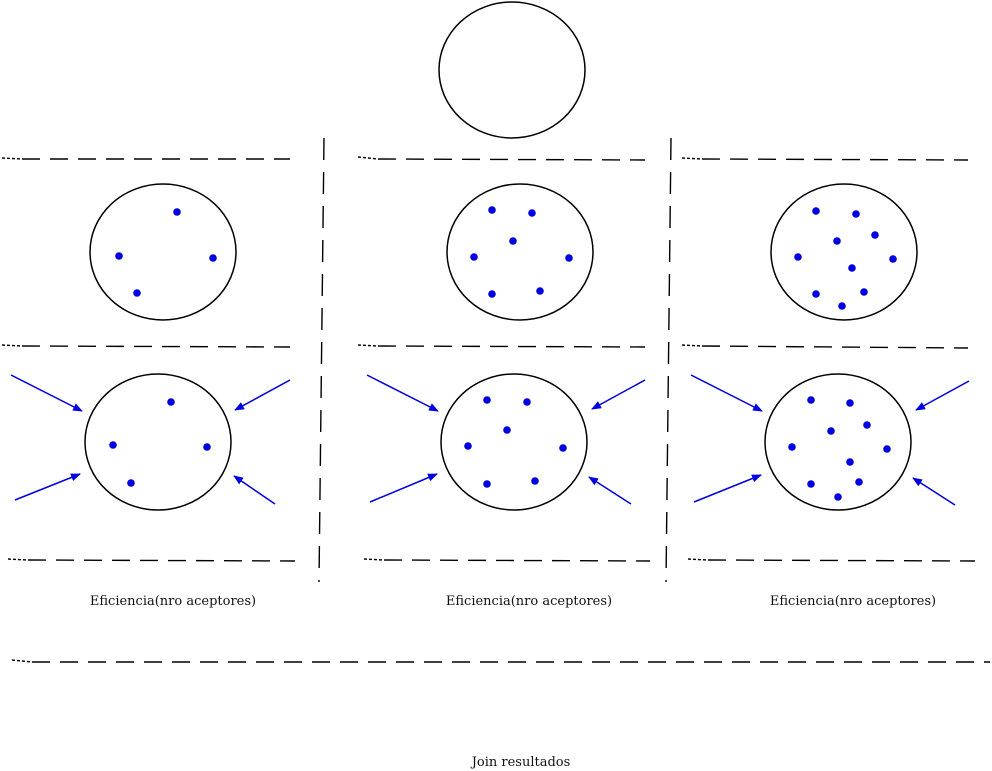 This screenshot has width=992, height=771. What do you see at coordinates (491, 560) in the screenshot?
I see `row-divider-bottom` at bounding box center [491, 560].